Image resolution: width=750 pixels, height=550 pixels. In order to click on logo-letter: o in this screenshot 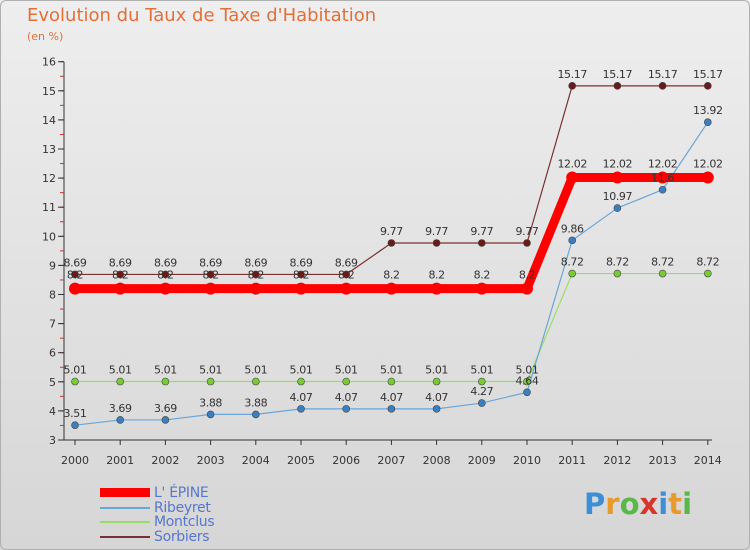, I will do `click(629, 504)`.